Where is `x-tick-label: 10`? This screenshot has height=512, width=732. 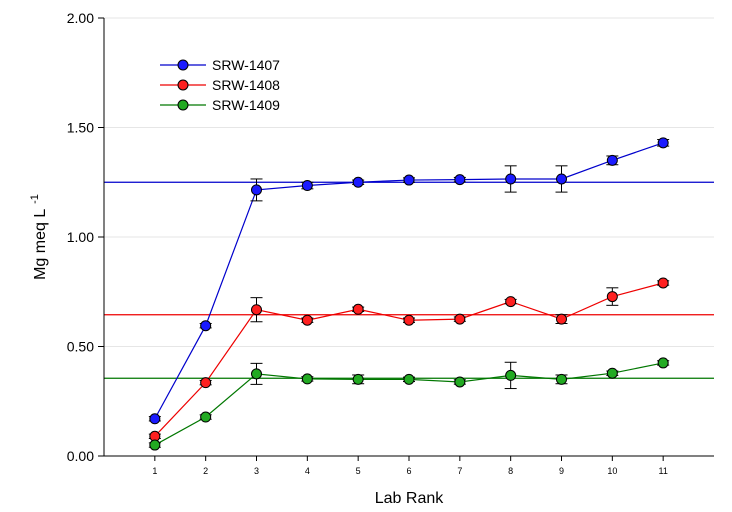
x-tick-label: 10 is located at coordinates (612, 471).